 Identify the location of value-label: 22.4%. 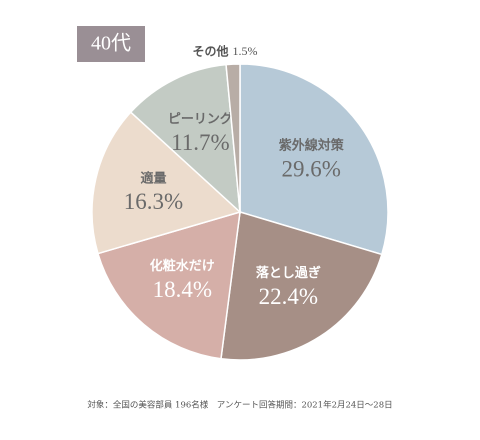
(288, 296).